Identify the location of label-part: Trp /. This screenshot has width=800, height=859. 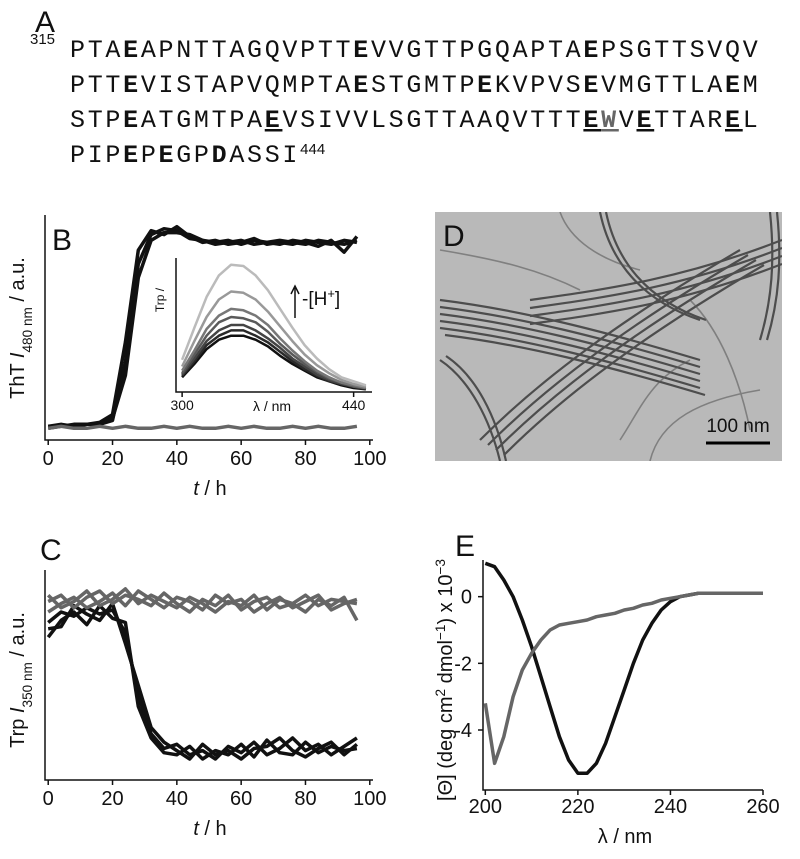
(160, 299).